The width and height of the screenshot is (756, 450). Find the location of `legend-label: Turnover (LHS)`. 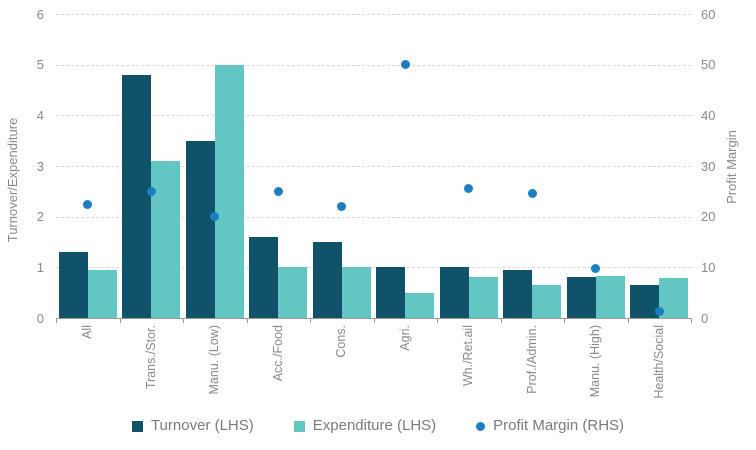

legend-label: Turnover (LHS) is located at coordinates (202, 425).